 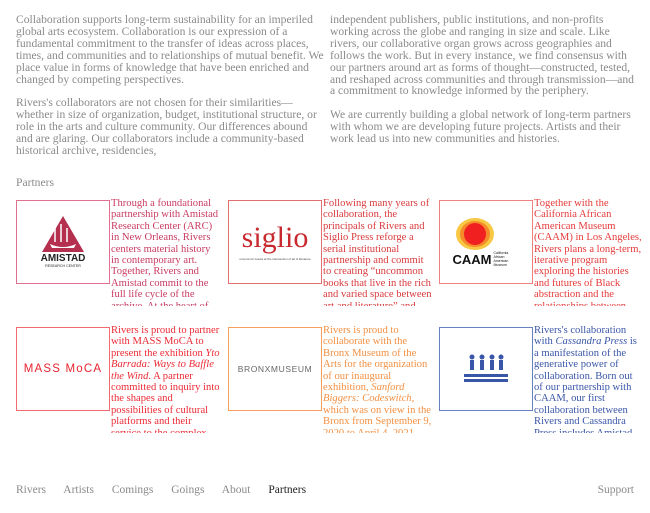 What do you see at coordinates (501, 259) in the screenshot?
I see `caam-logo-sub: California African American Museum` at bounding box center [501, 259].